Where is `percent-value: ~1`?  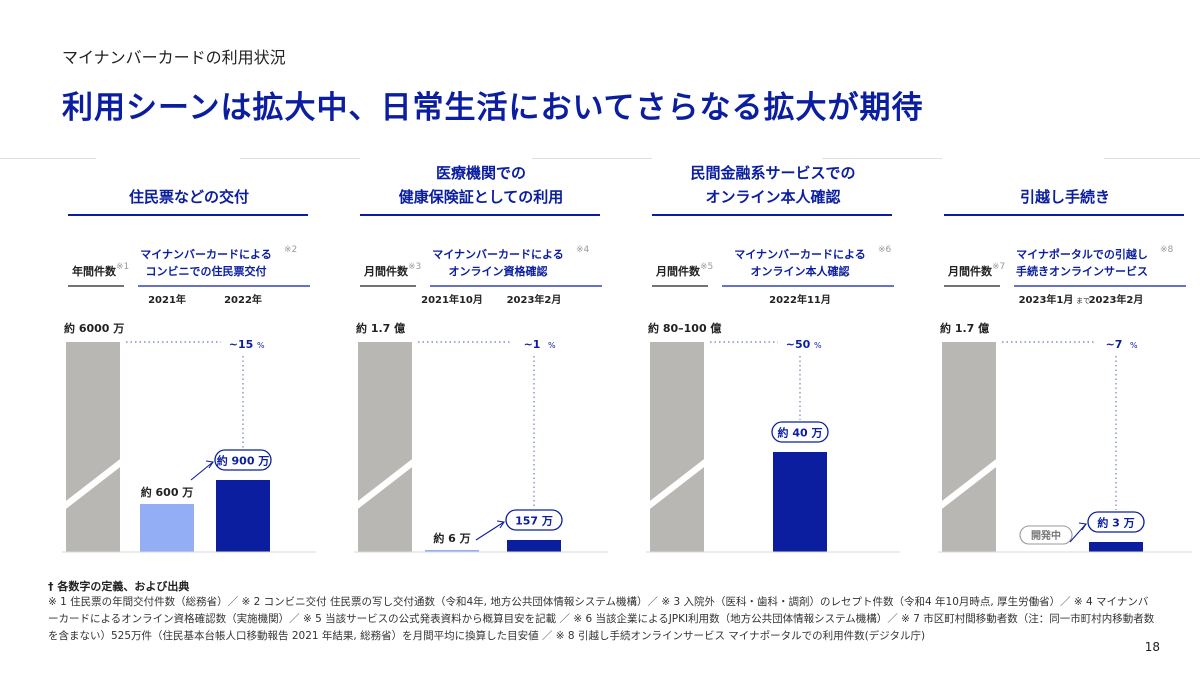
percent-value: ~1 is located at coordinates (532, 344).